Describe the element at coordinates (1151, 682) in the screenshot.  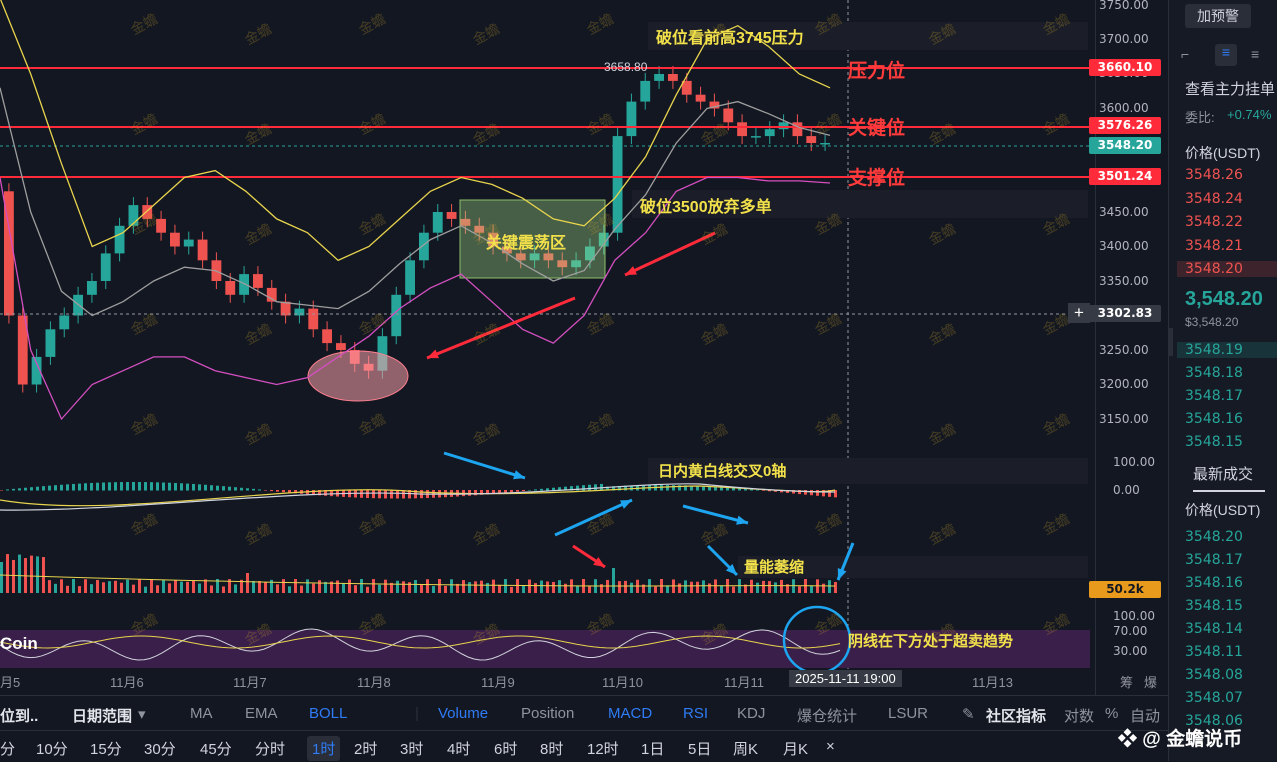
I see `axis-chip-b: 爆` at that location.